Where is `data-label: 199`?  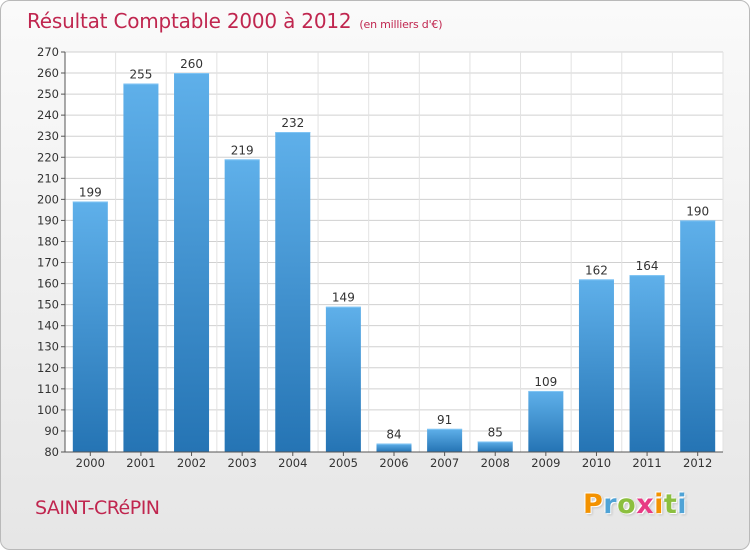 data-label: 199 is located at coordinates (90, 192).